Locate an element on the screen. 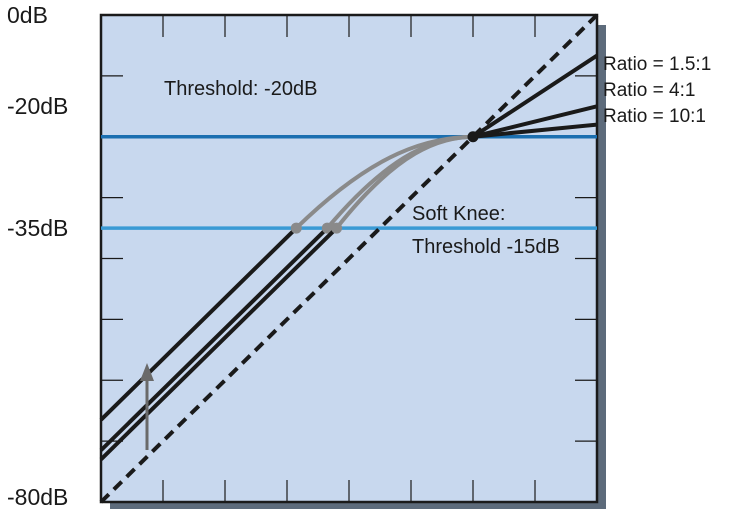 This screenshot has height=515, width=756. y-tick-label-0: 0dB is located at coordinates (27, 15).